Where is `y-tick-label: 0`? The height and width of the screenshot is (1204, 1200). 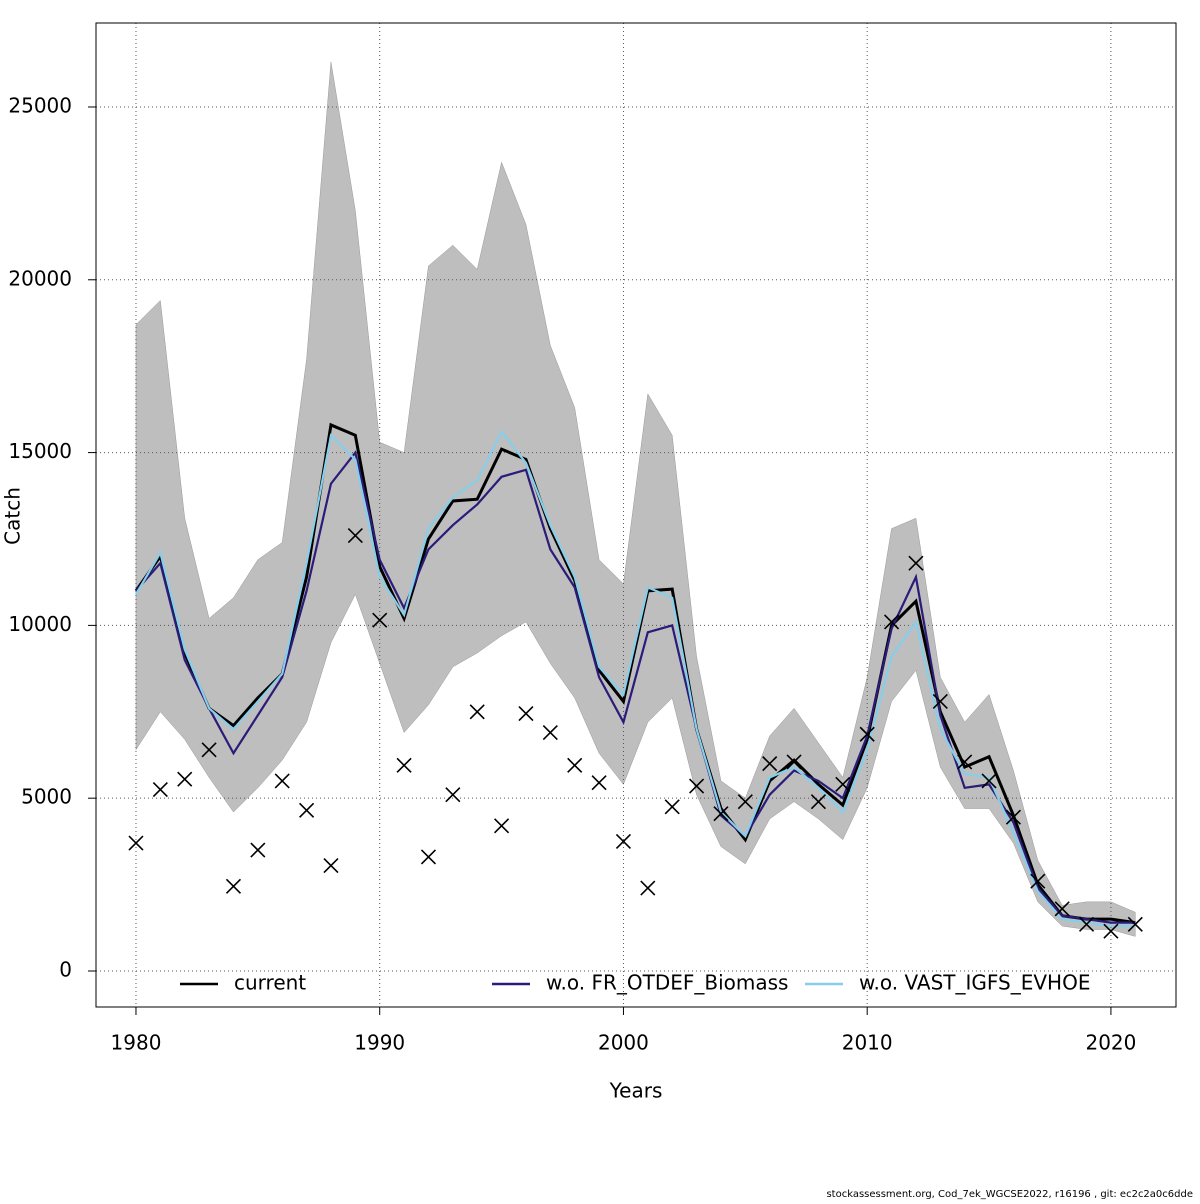
y-tick-label: 0 is located at coordinates (65, 969).